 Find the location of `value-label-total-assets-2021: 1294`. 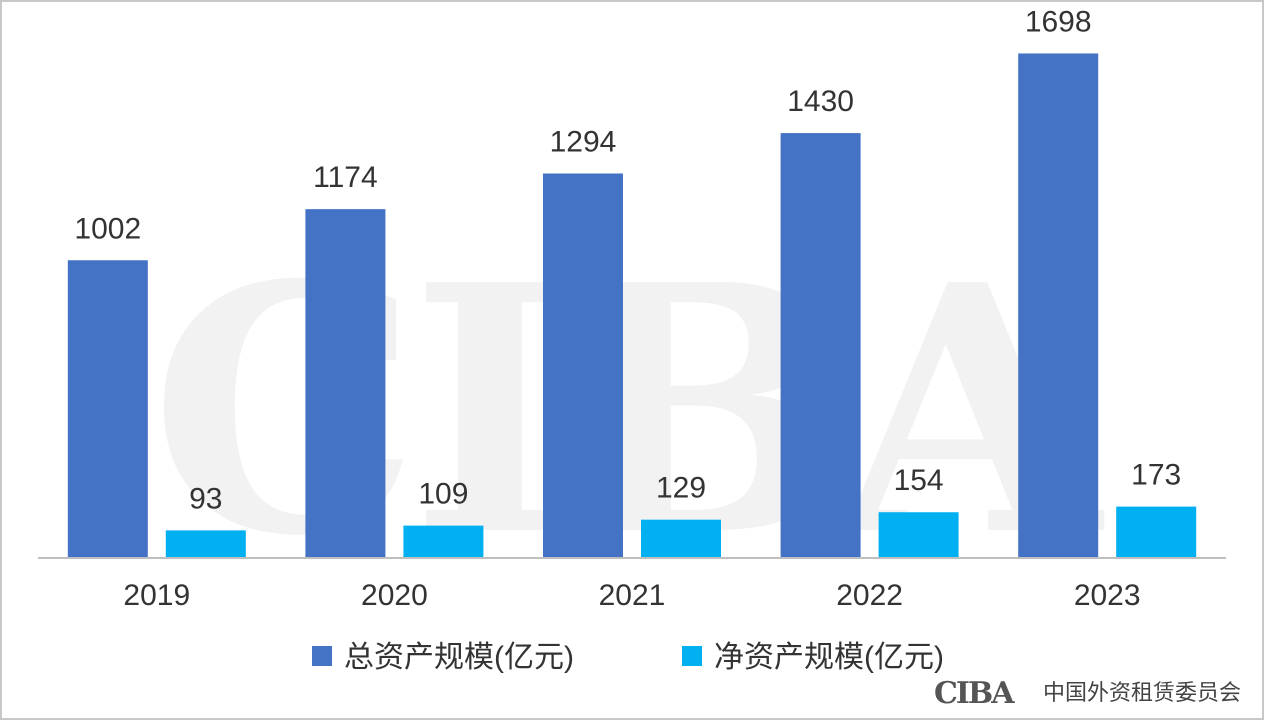

value-label-total-assets-2021: 1294 is located at coordinates (583, 141).